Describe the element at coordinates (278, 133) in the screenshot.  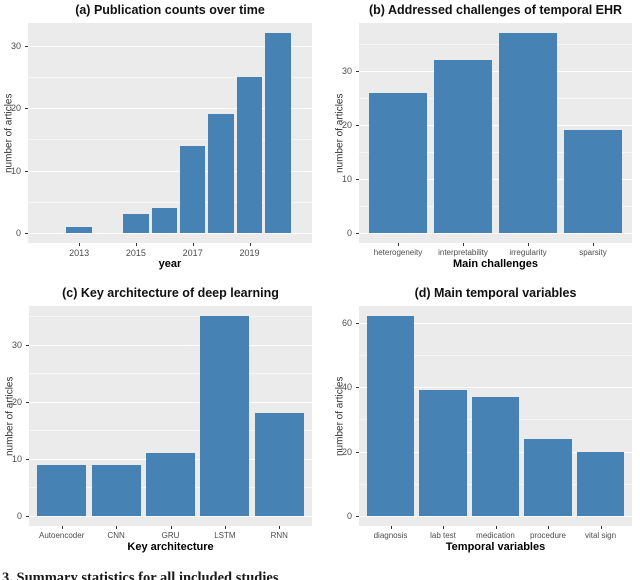
I see `bar-2020` at that location.